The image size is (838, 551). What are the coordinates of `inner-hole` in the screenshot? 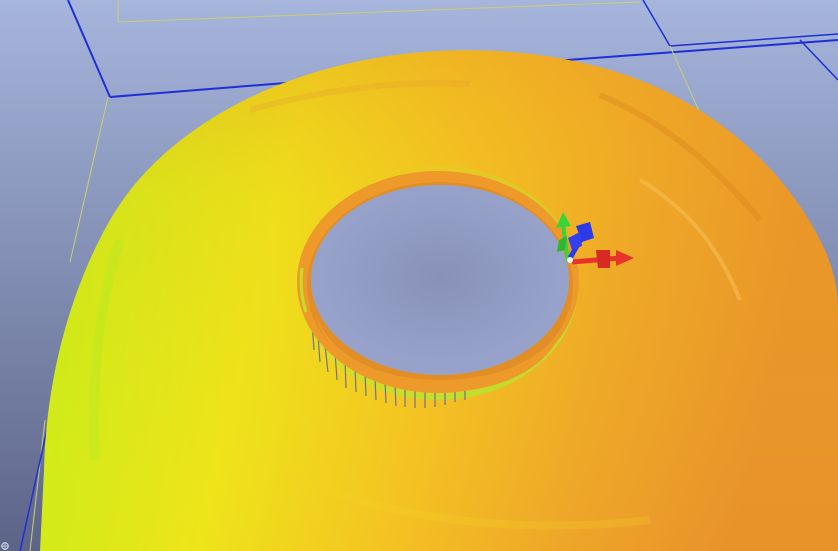 It's located at (438, 287).